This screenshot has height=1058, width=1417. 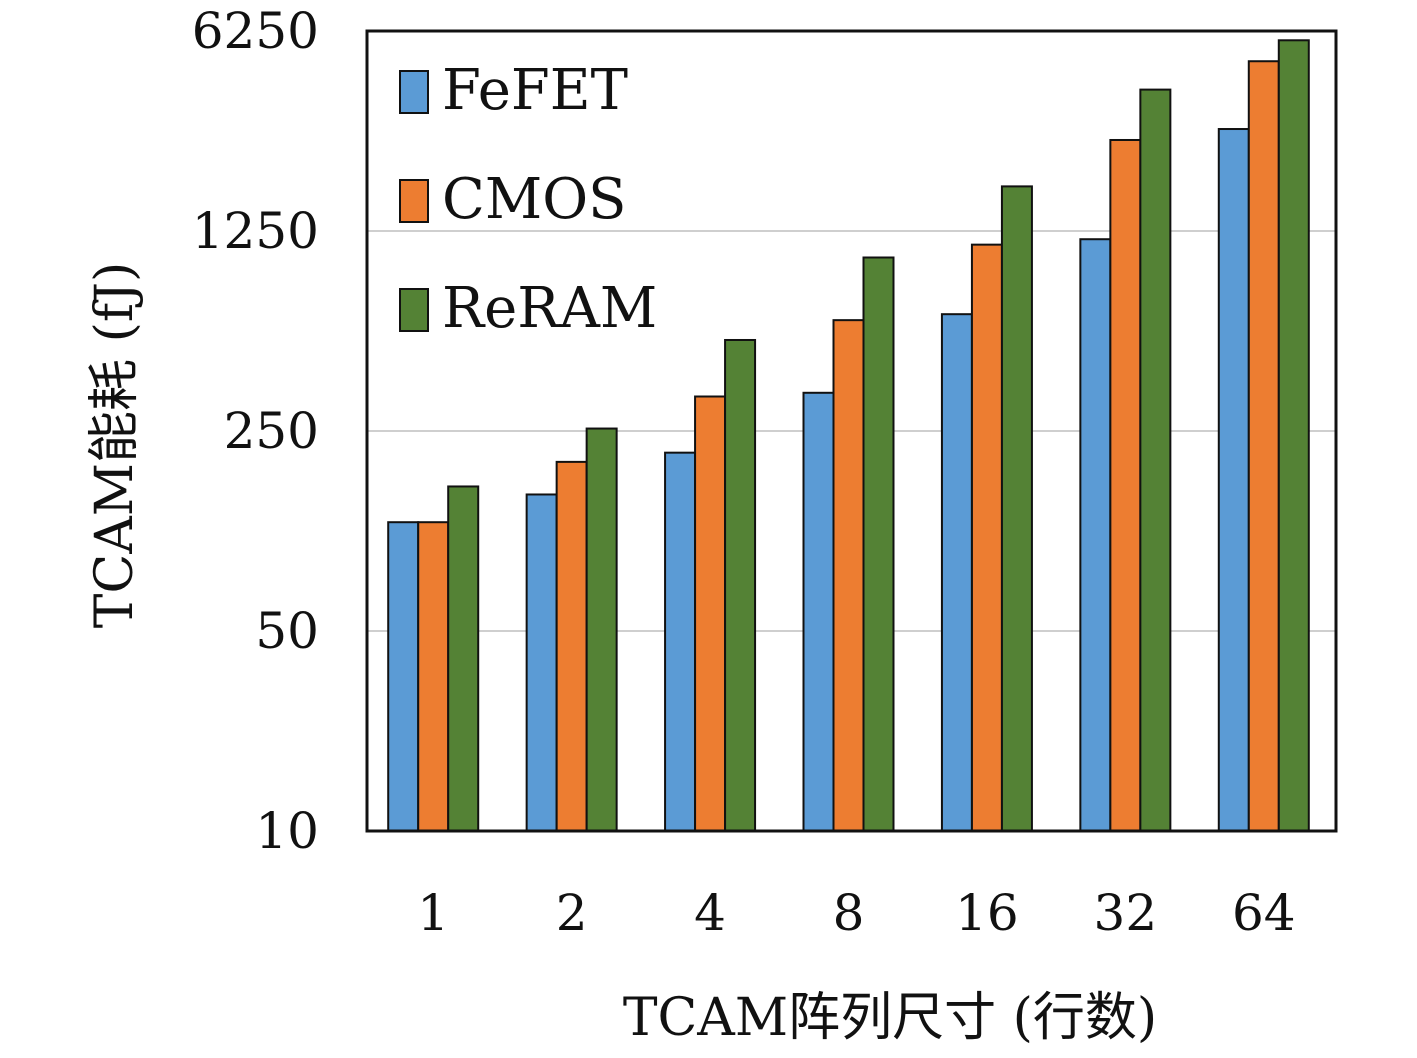 What do you see at coordinates (710, 913) in the screenshot?
I see `x-tick-label: 4` at bounding box center [710, 913].